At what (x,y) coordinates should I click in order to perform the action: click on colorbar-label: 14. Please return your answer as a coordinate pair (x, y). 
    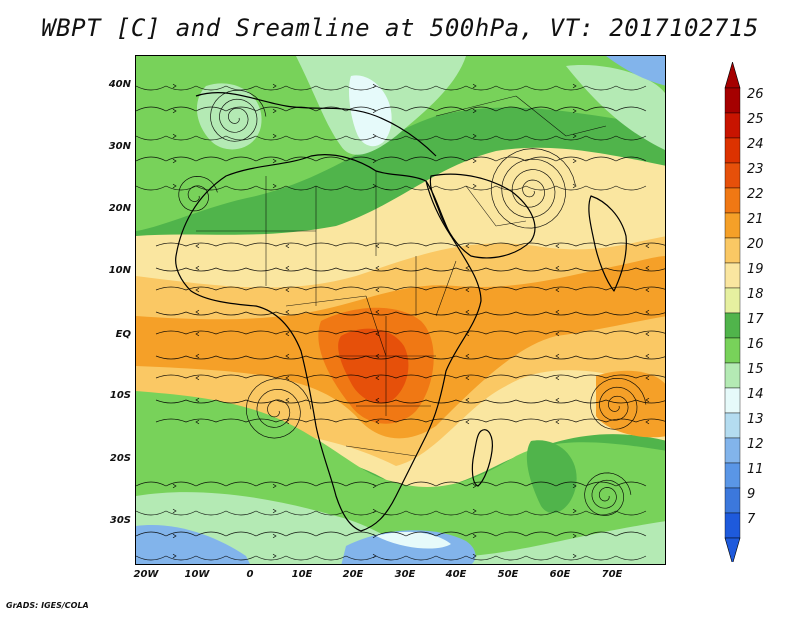
    Looking at the image, I should click on (755, 394).